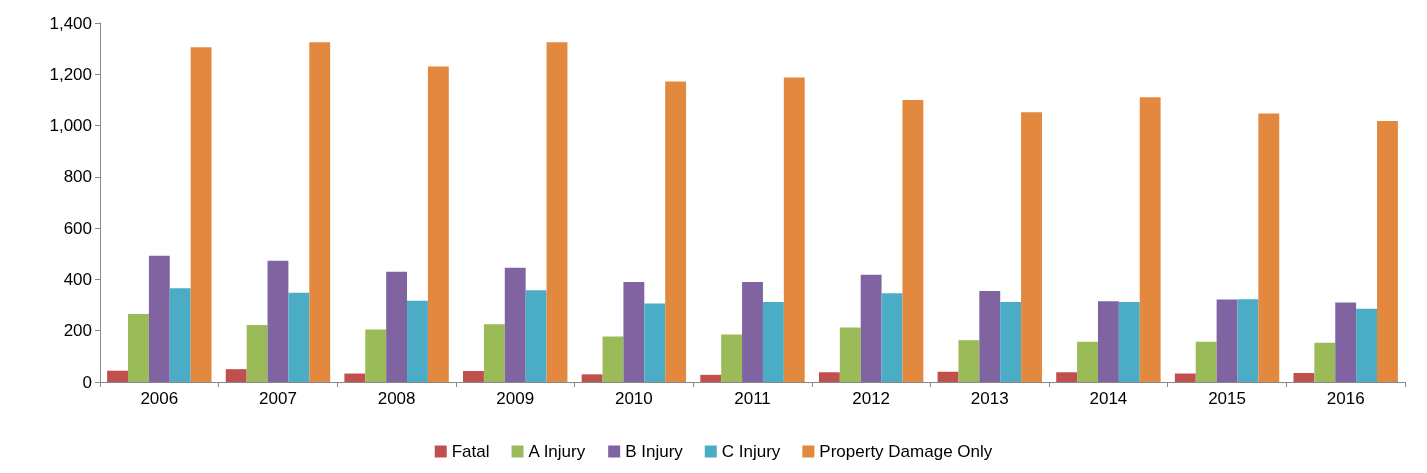 This screenshot has width=1427, height=473. I want to click on y-tick-label: 0, so click(87, 382).